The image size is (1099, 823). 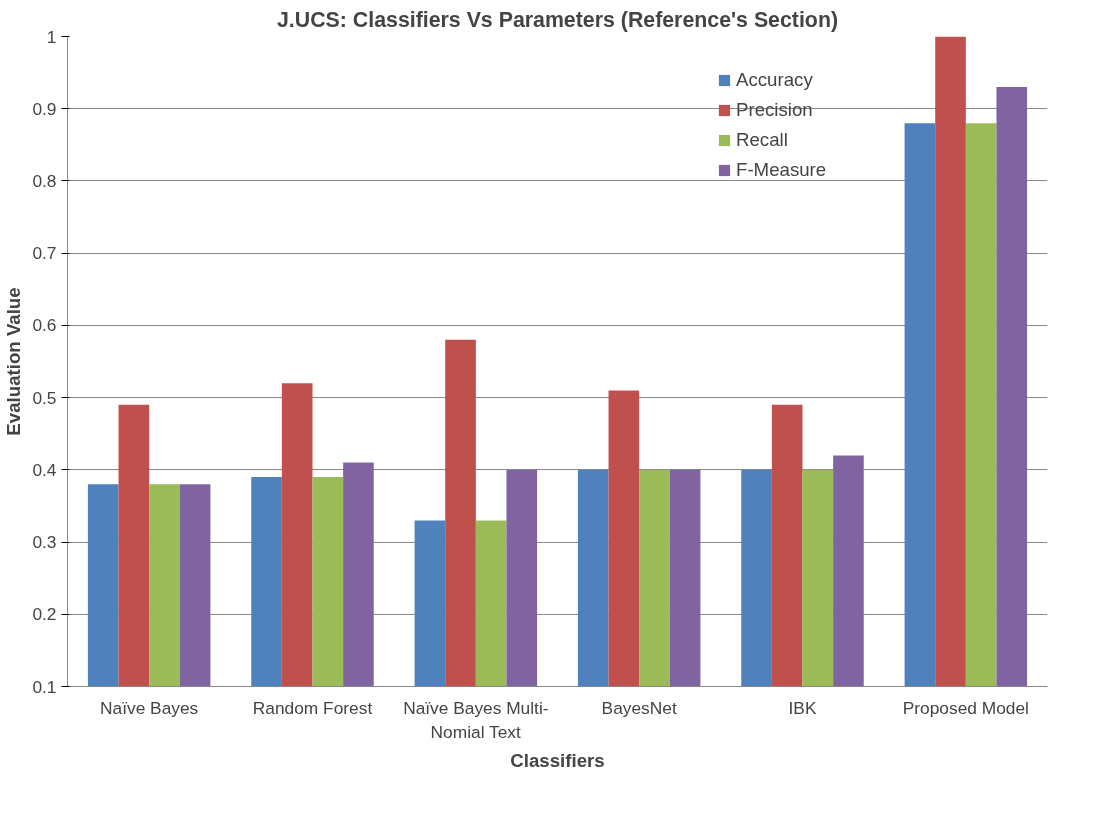 What do you see at coordinates (44, 180) in the screenshot?
I see `y-tick-label: 0.8` at bounding box center [44, 180].